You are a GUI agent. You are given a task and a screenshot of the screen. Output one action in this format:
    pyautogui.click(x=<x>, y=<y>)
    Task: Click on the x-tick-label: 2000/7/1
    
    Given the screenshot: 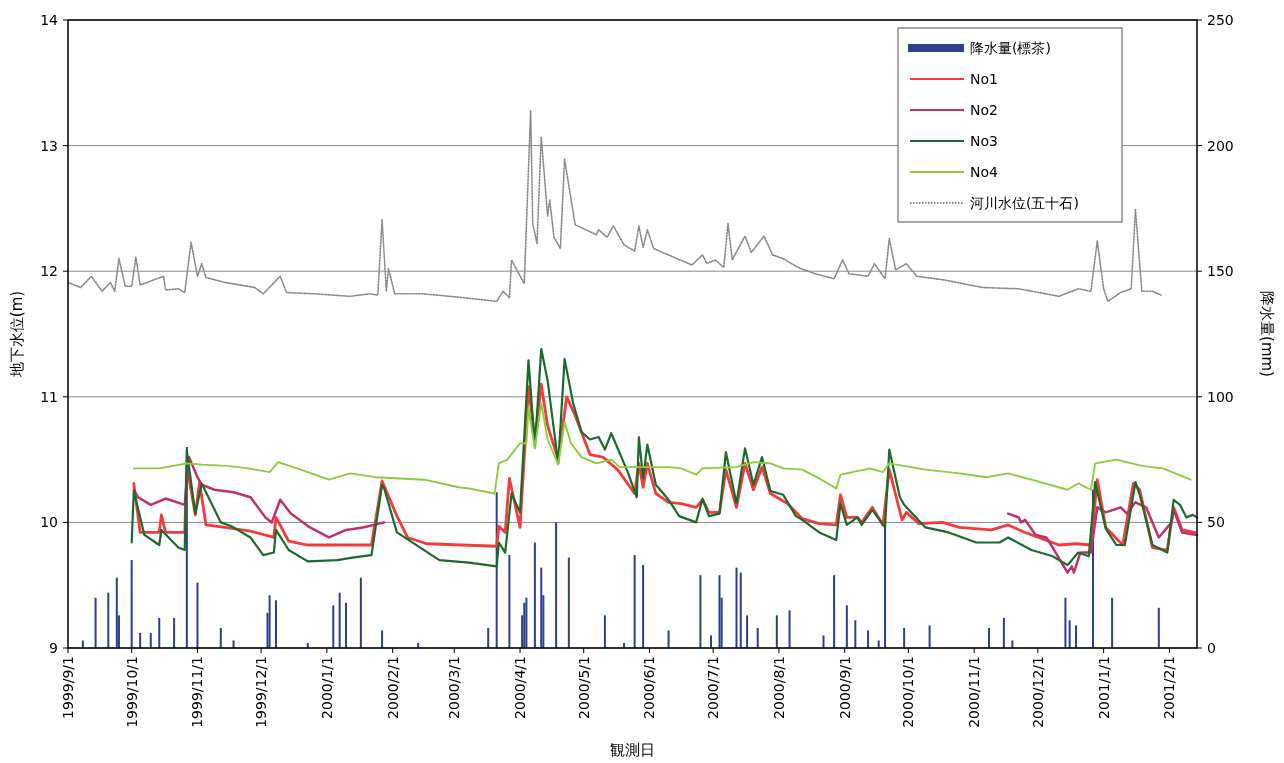 What is the action you would take?
    pyautogui.click(x=713, y=687)
    